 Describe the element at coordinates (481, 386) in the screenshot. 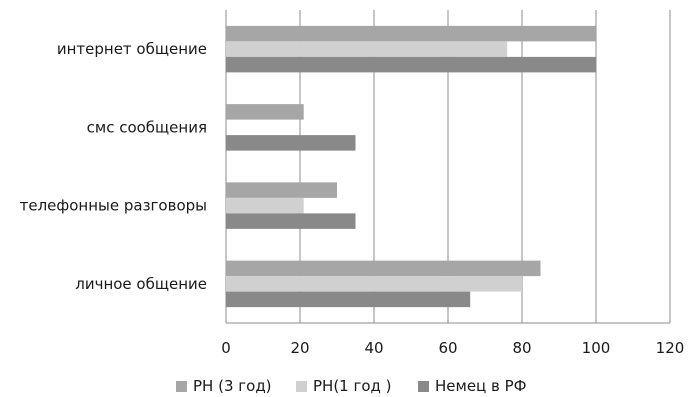

I see `legend-label: Немец в РФ` at that location.